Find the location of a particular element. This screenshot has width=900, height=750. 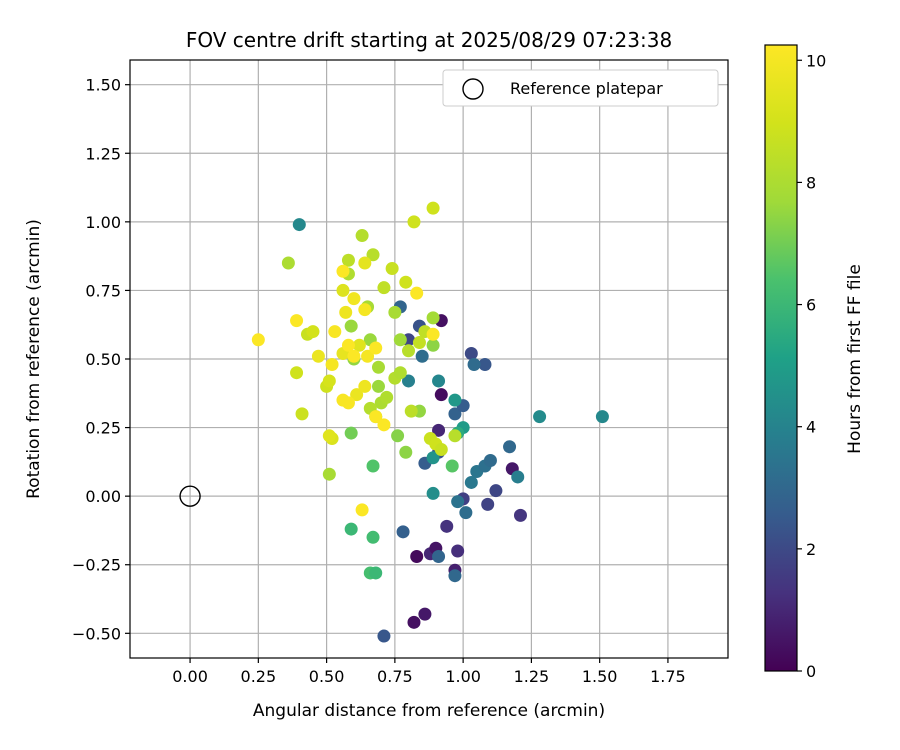

y-axis-ticks: −0.50 −0.25 0.00 0.25 0.50 0.75 1.00 1.25 1.50 is located at coordinates (101, 359).